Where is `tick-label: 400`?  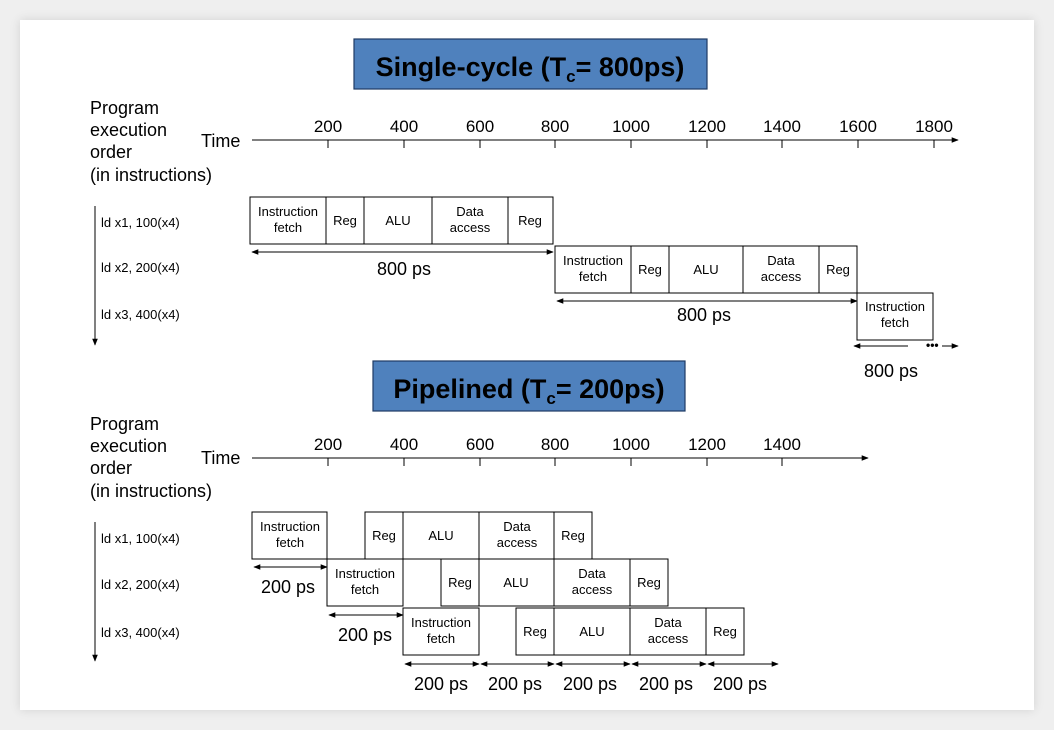 tick-label: 400 is located at coordinates (404, 444).